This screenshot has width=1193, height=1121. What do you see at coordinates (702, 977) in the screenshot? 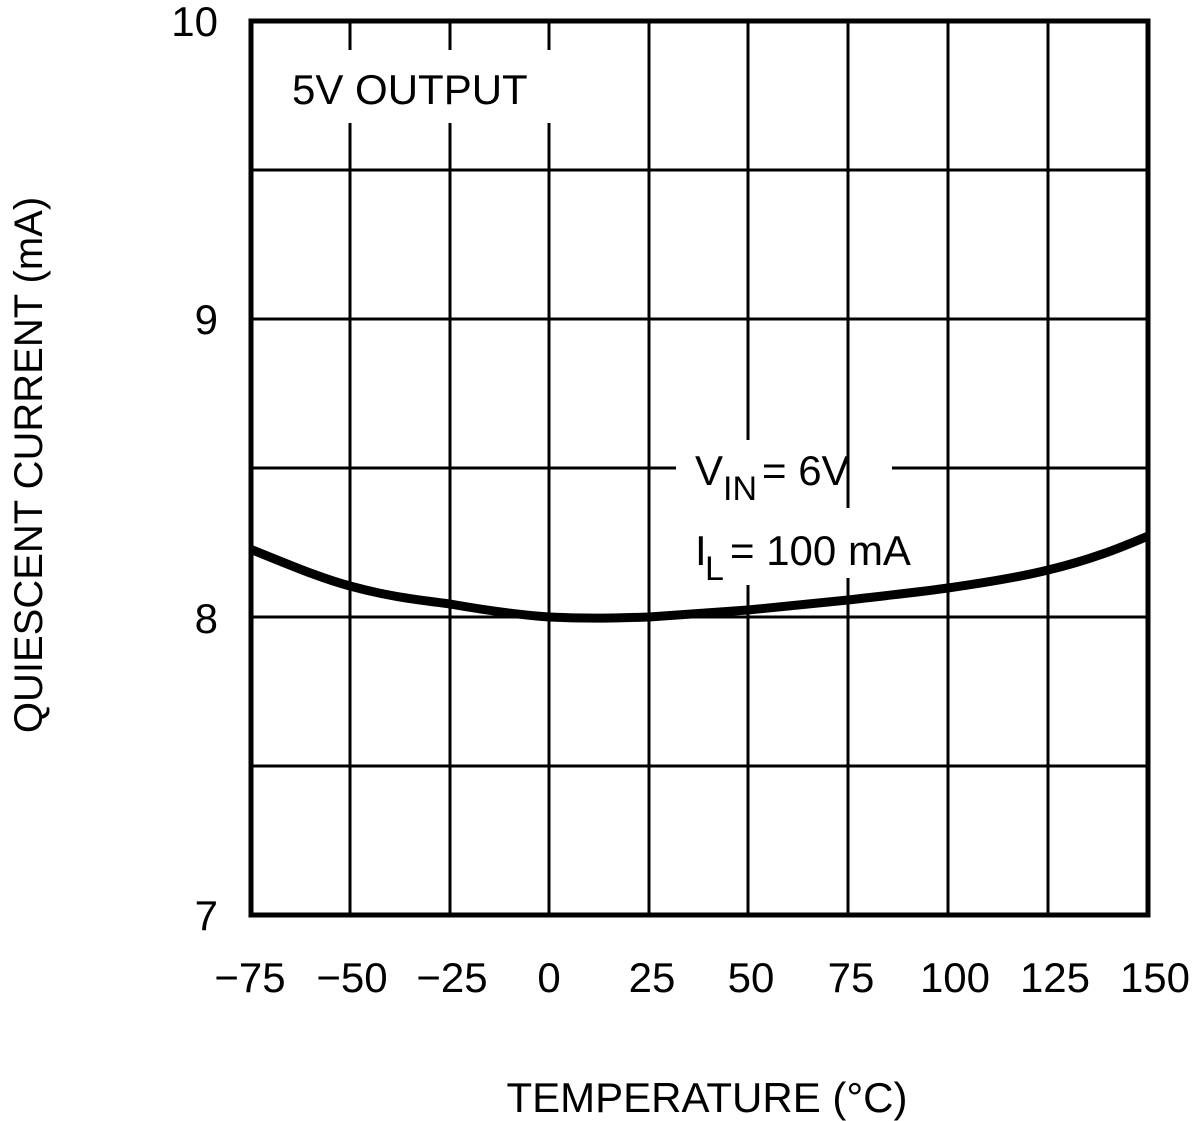
I see `x-tick-labels: −75 −50 −25 0 25 50 75 100 125 150` at bounding box center [702, 977].